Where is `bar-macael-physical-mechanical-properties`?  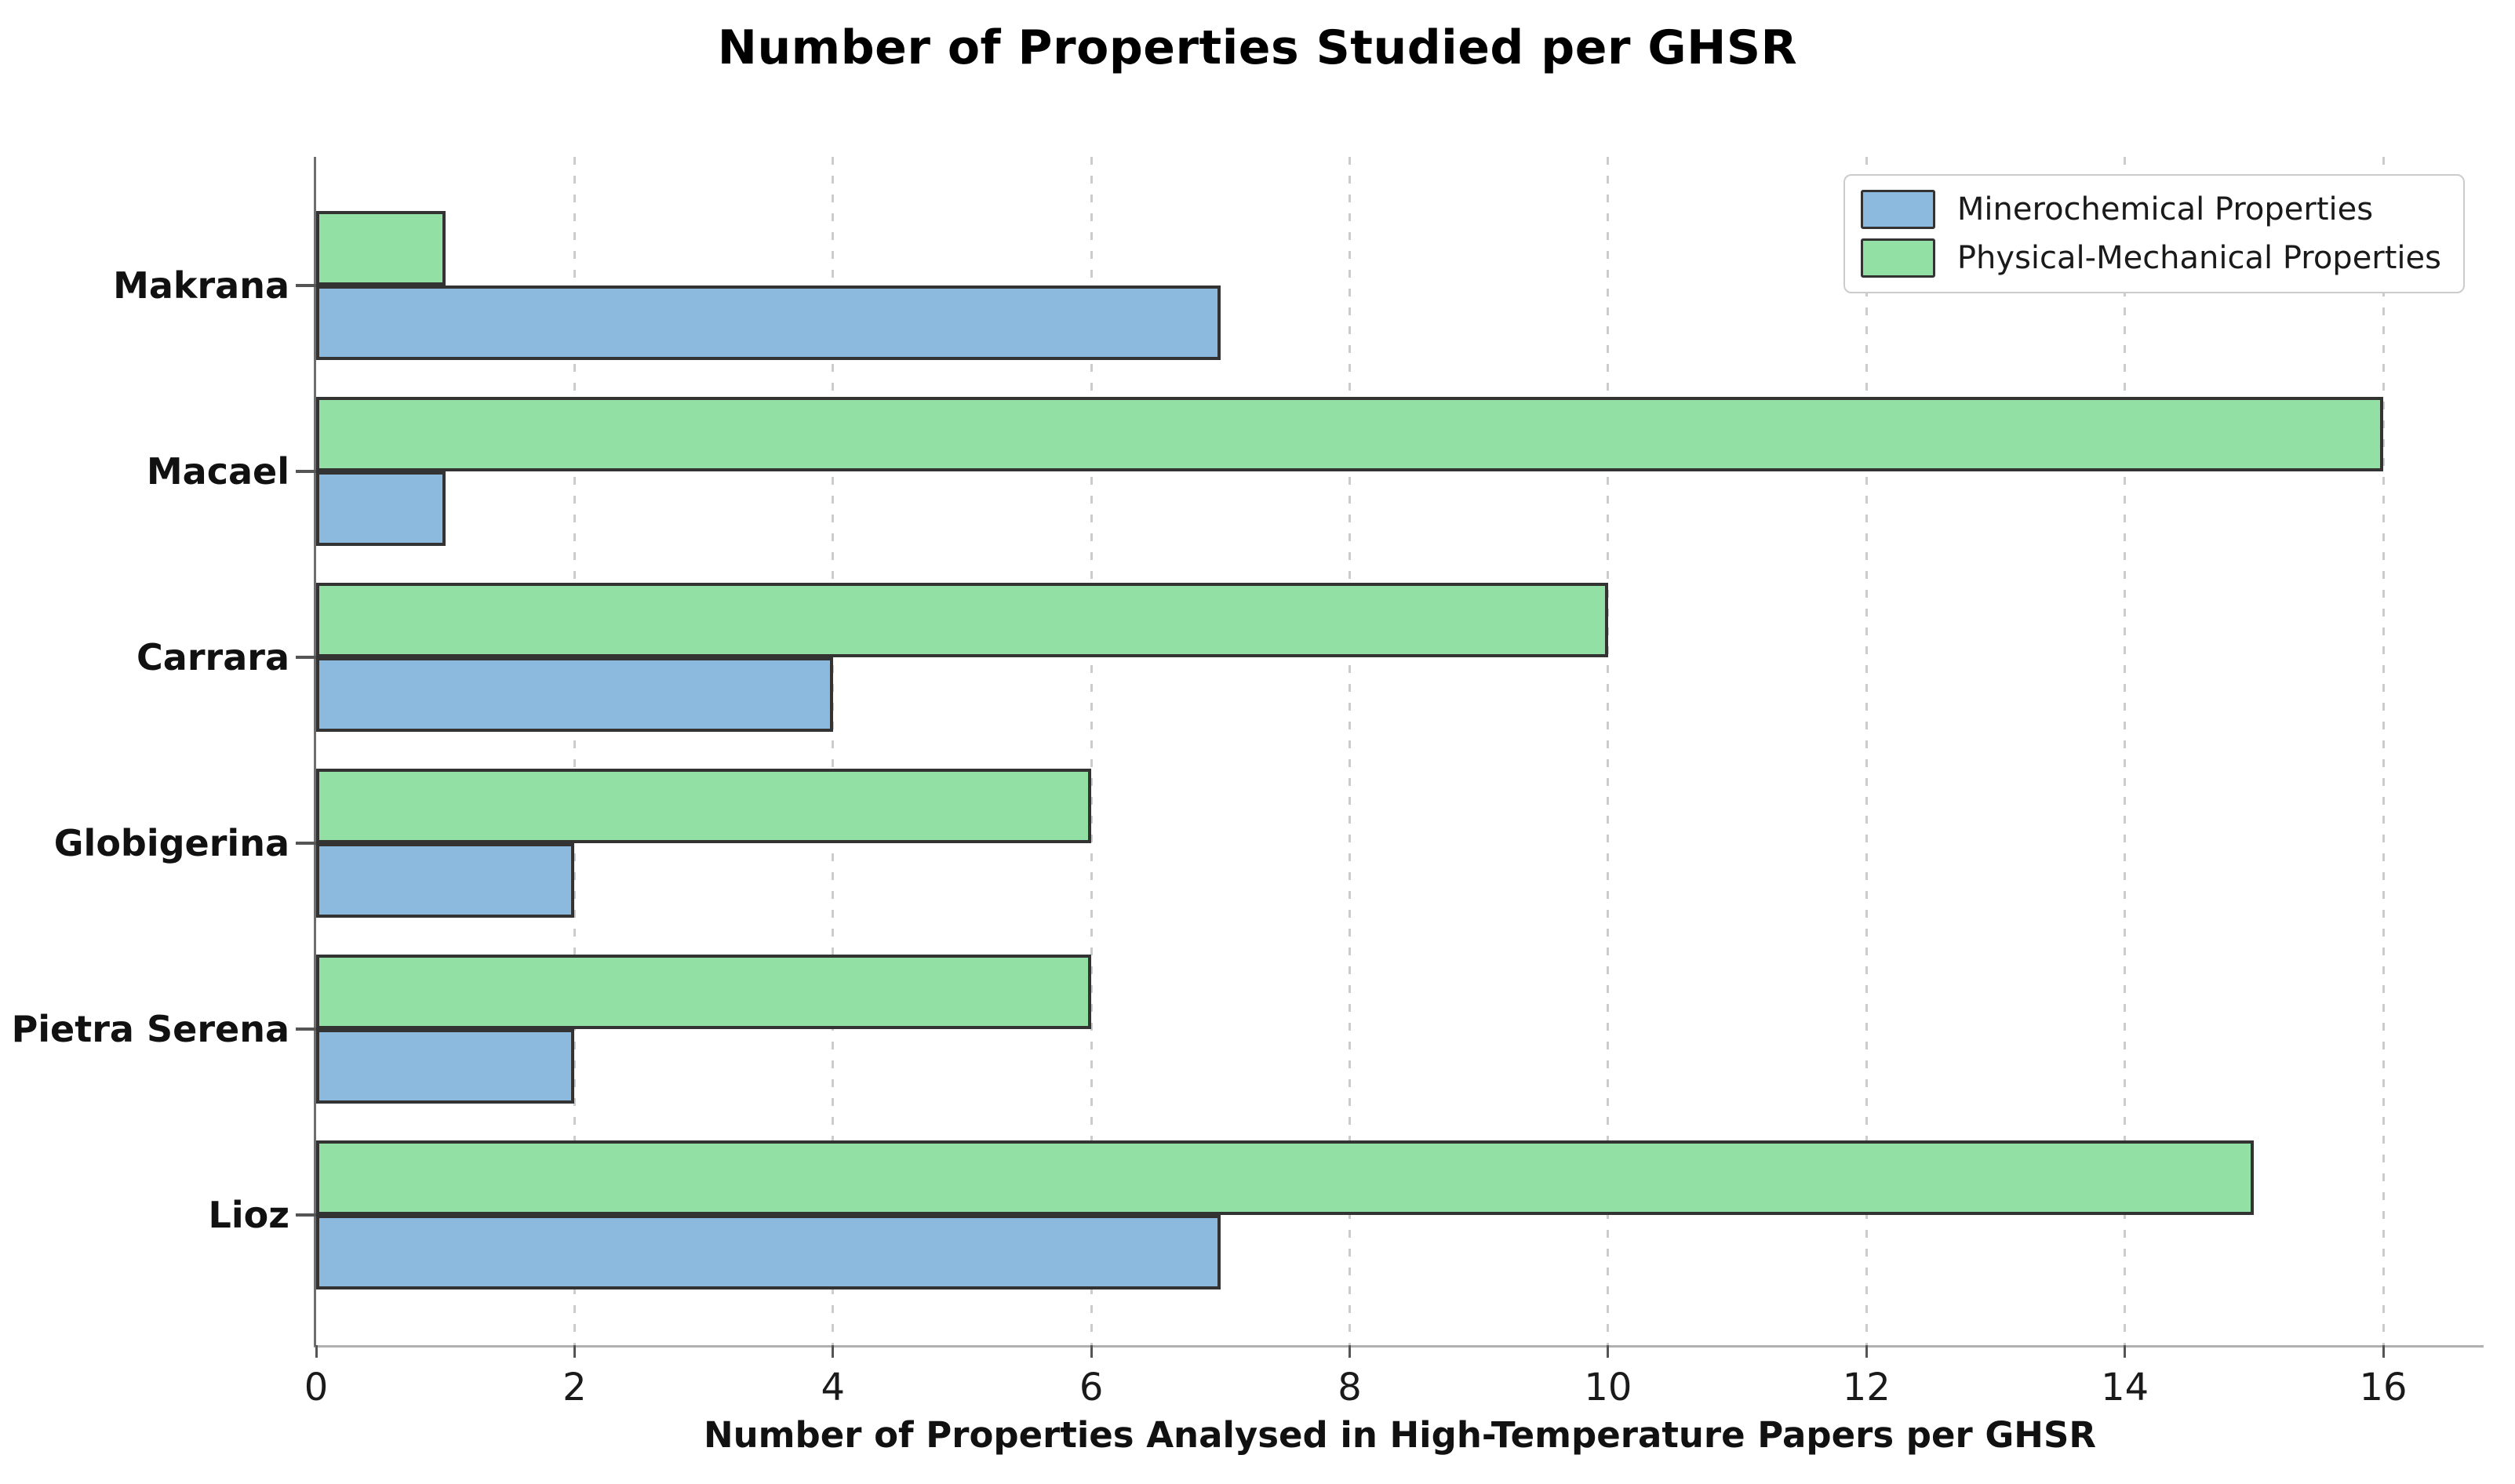
bar-macael-physical-mechanical-properties is located at coordinates (1349, 434).